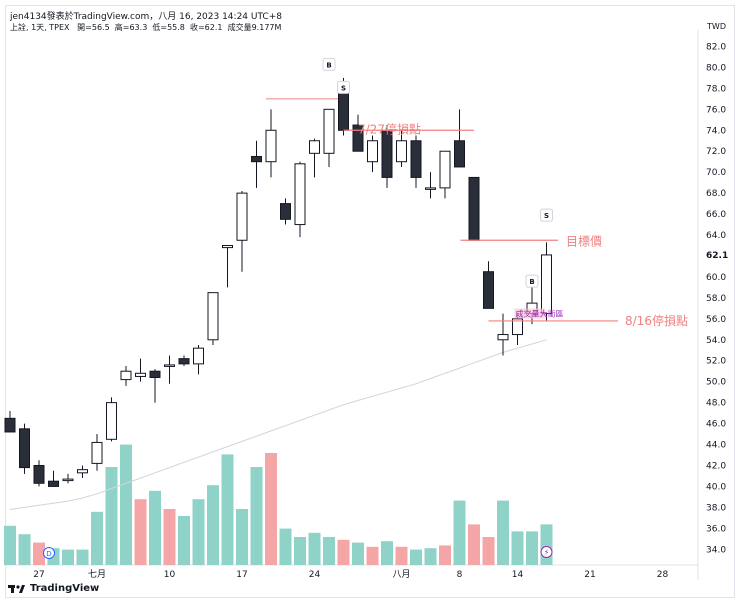 This screenshot has height=603, width=740. I want to click on time-tick-label: 17, so click(241, 575).